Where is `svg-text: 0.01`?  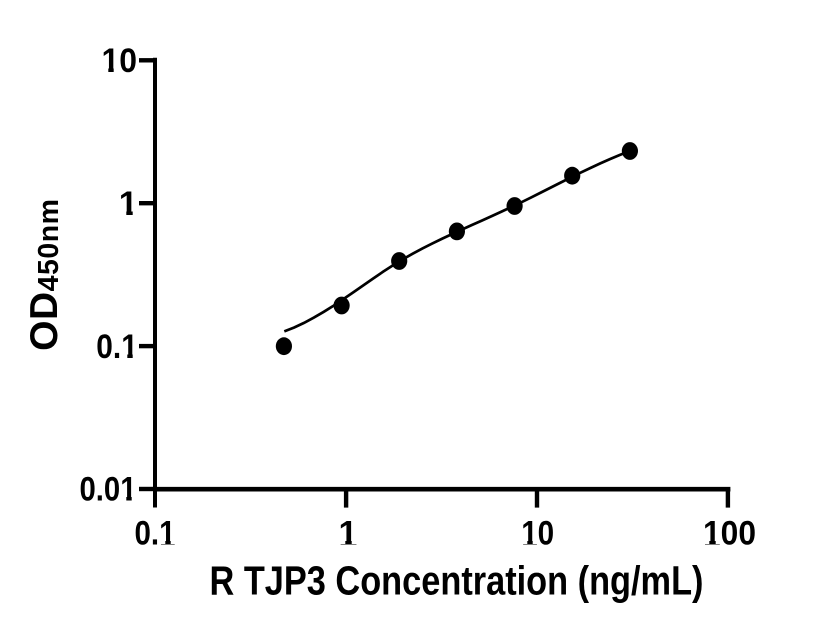 svg-text: 0.01 is located at coordinates (108, 490).